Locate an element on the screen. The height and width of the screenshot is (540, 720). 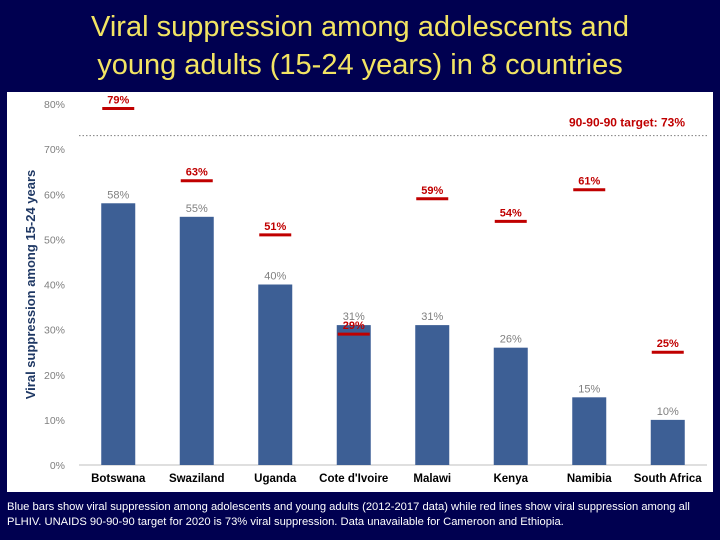
red-line-label: 29% is located at coordinates (354, 326).